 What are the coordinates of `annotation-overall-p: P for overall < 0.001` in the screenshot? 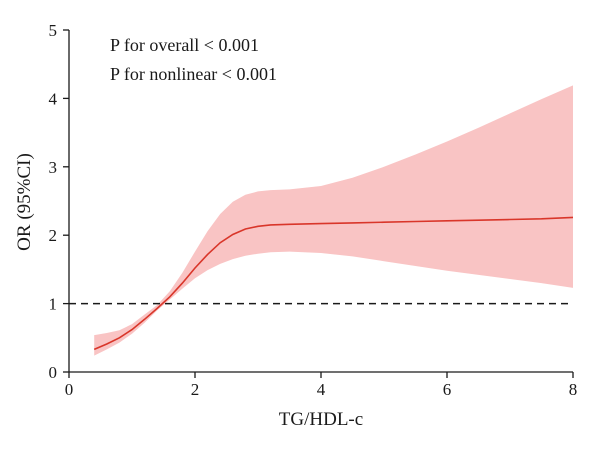 It's located at (184, 45).